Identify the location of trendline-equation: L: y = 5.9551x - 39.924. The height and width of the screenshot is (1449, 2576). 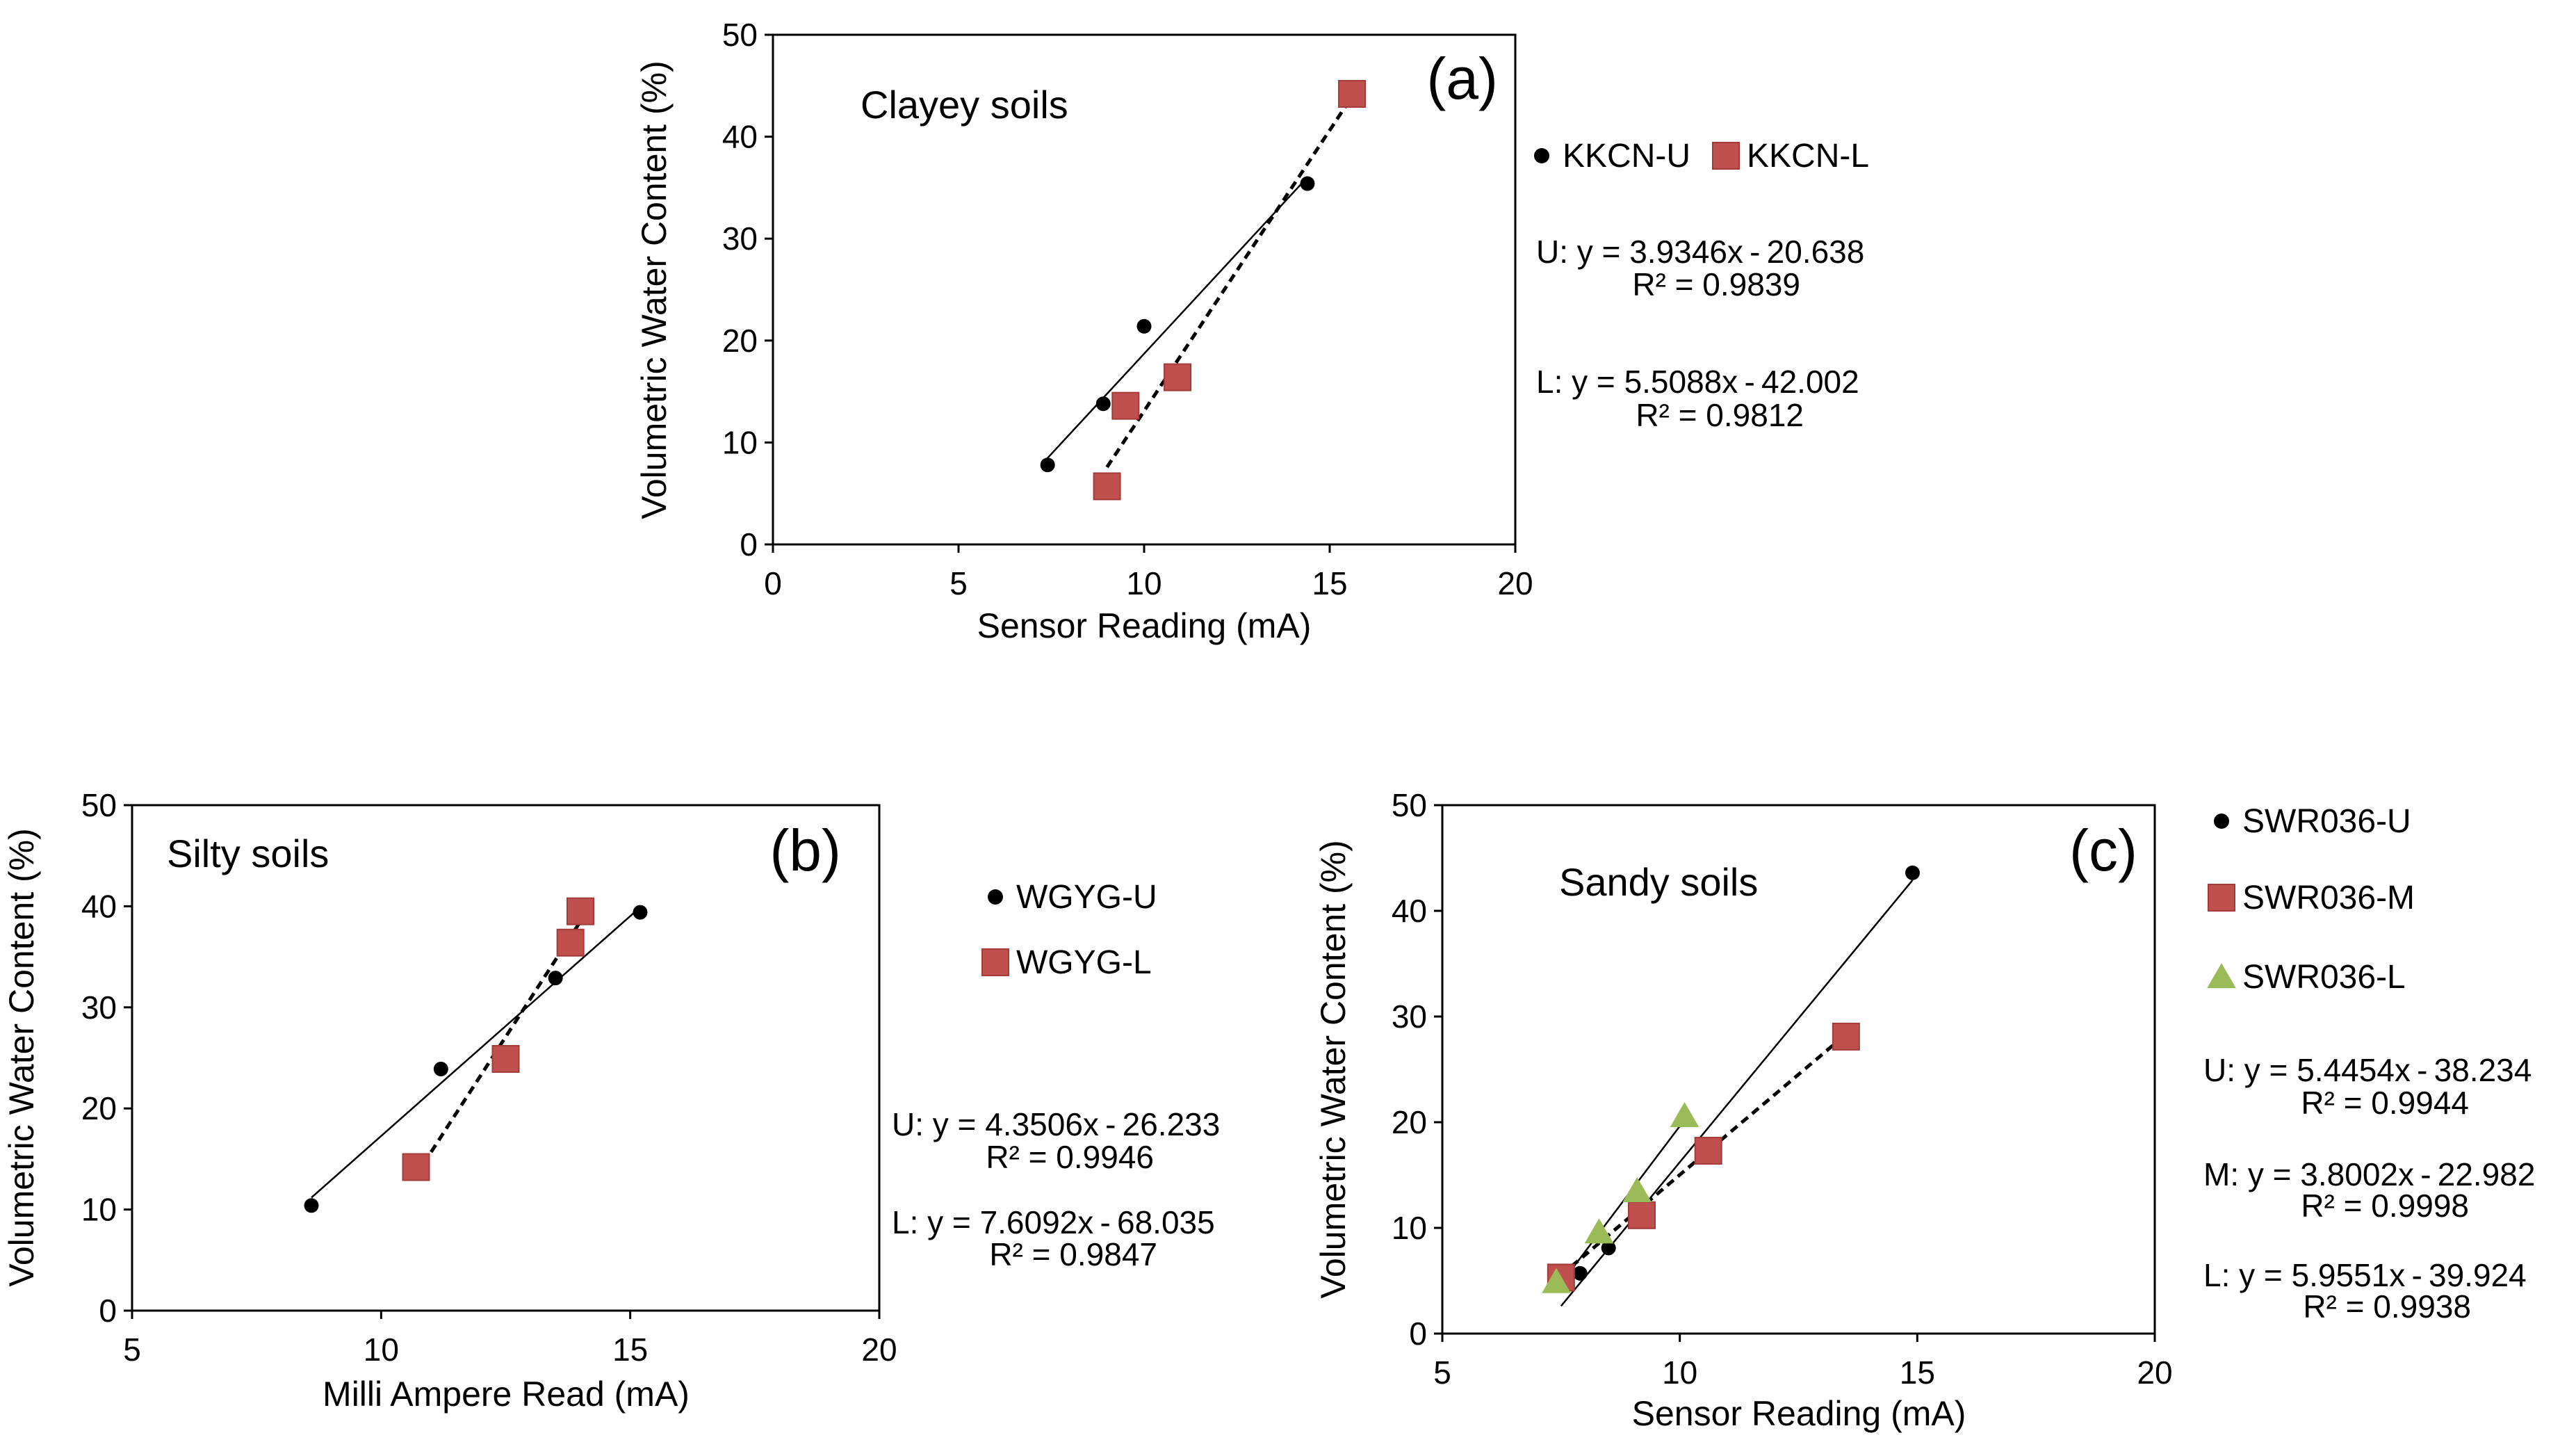
(2365, 1275).